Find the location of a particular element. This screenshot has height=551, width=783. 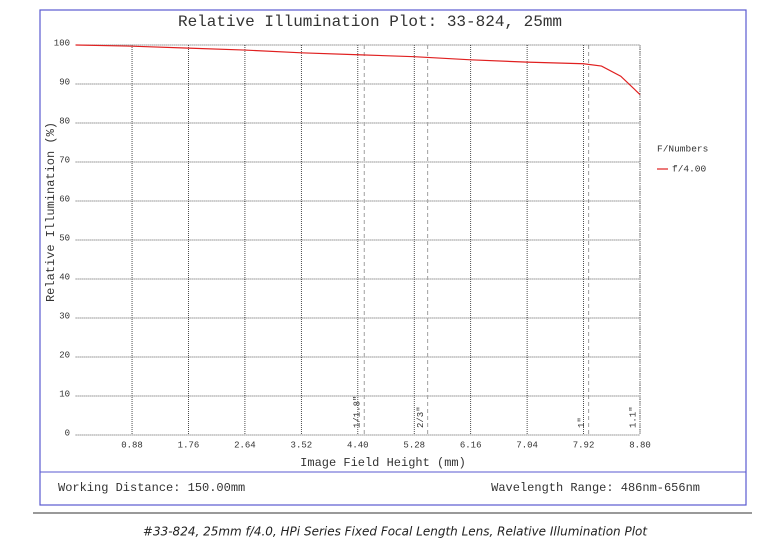

sensor-label: 2/3" is located at coordinates (421, 417).